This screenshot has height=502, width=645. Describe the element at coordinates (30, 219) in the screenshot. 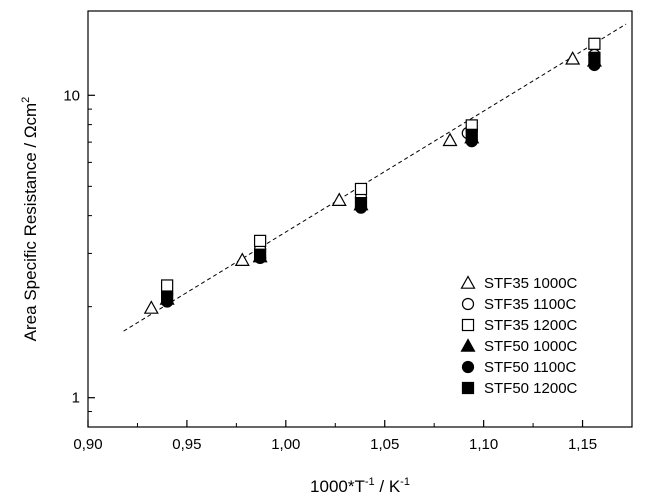

I see `y-axis-title: Area Specific Resistance / Ωcm2` at that location.